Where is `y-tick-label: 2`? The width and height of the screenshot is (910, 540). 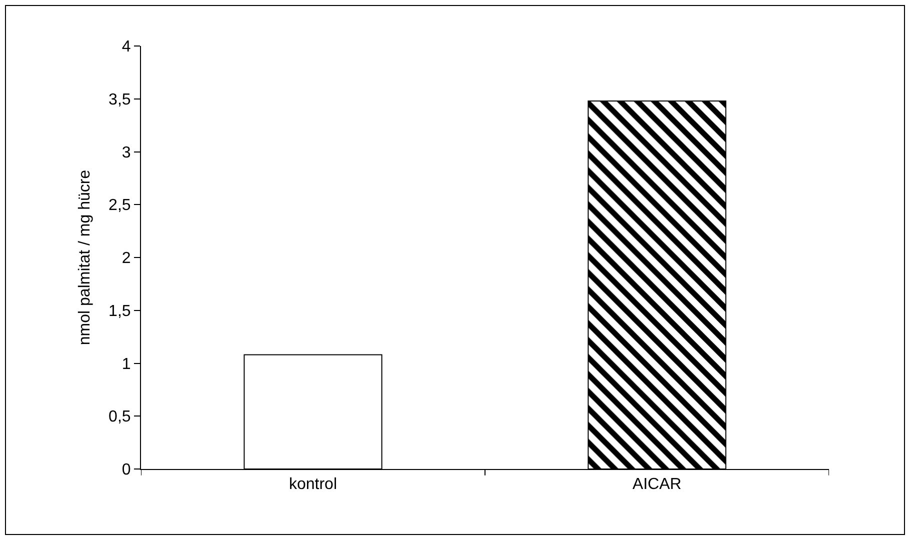 y-tick-label: 2 is located at coordinates (126, 259).